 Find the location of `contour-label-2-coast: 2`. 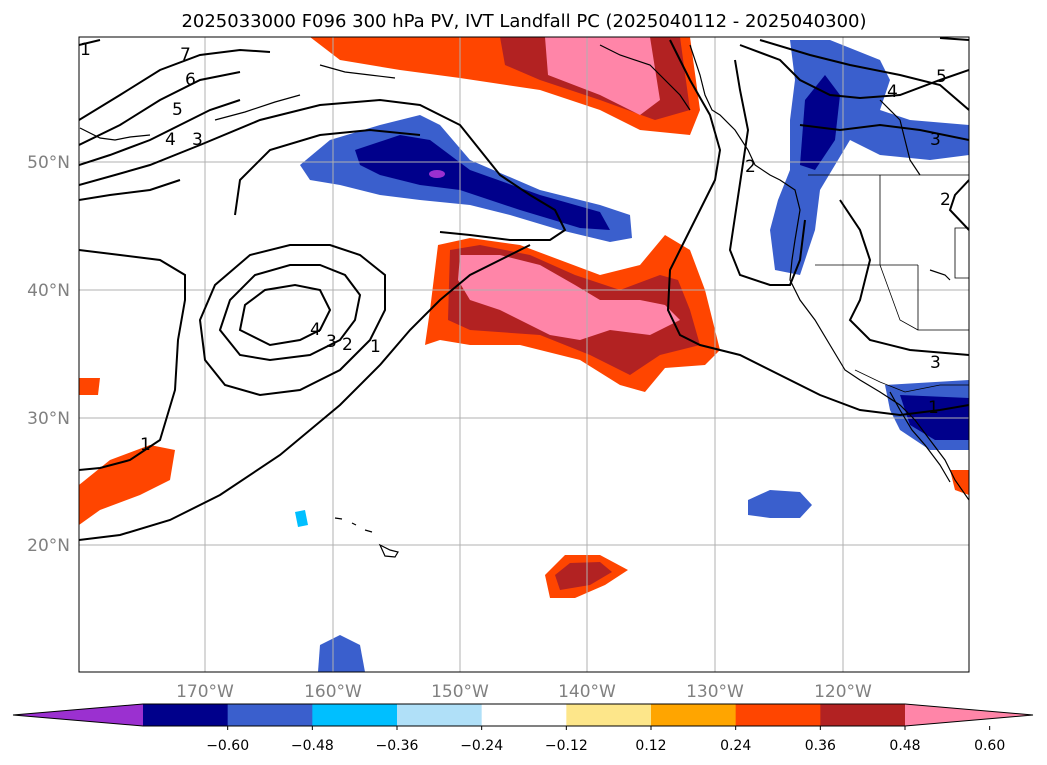

contour-label-2-coast: 2 is located at coordinates (750, 167).